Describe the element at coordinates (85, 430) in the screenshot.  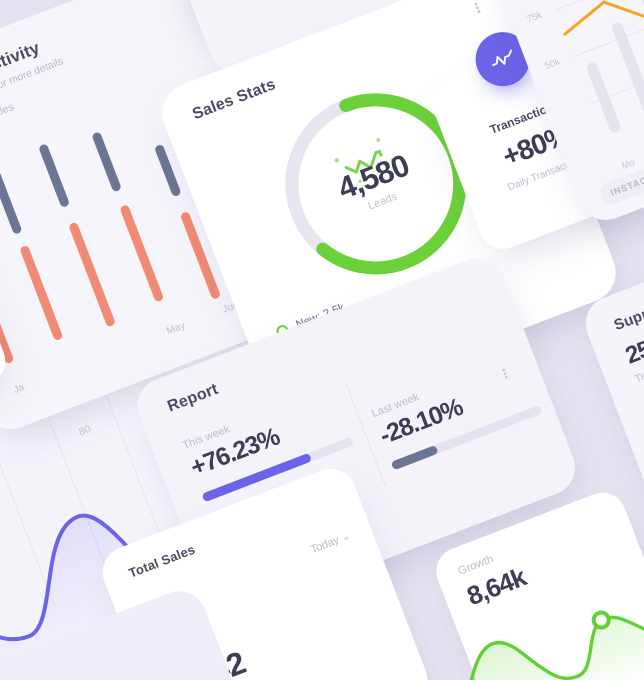
I see `trend-axis-label-4: 80` at that location.